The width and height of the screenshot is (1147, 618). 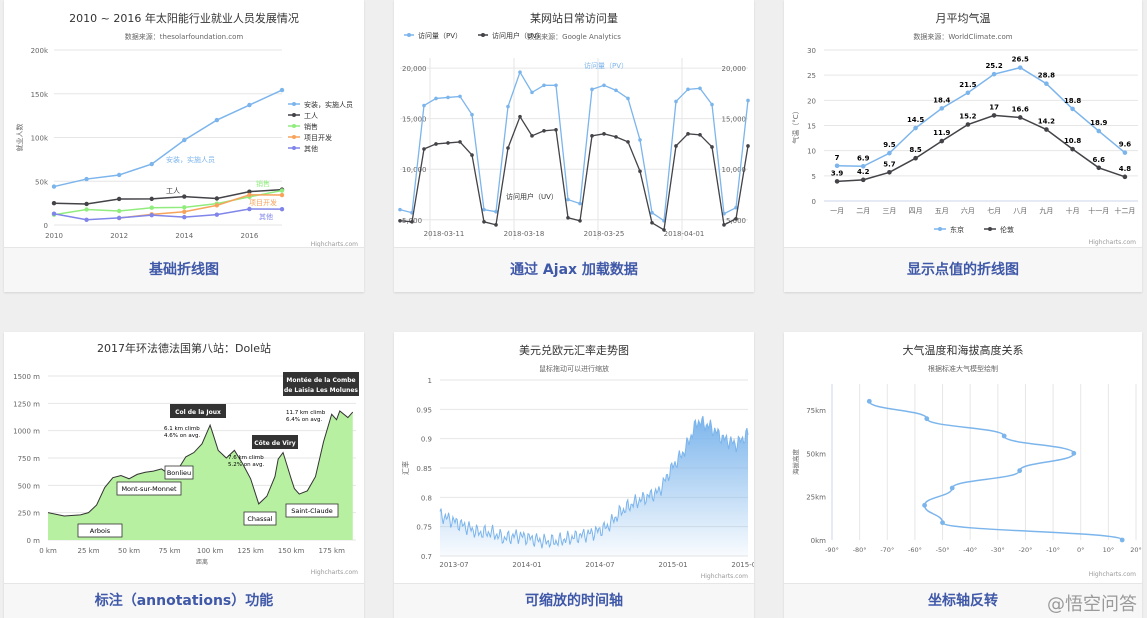 I want to click on legend-item: 销售, so click(x=311, y=126).